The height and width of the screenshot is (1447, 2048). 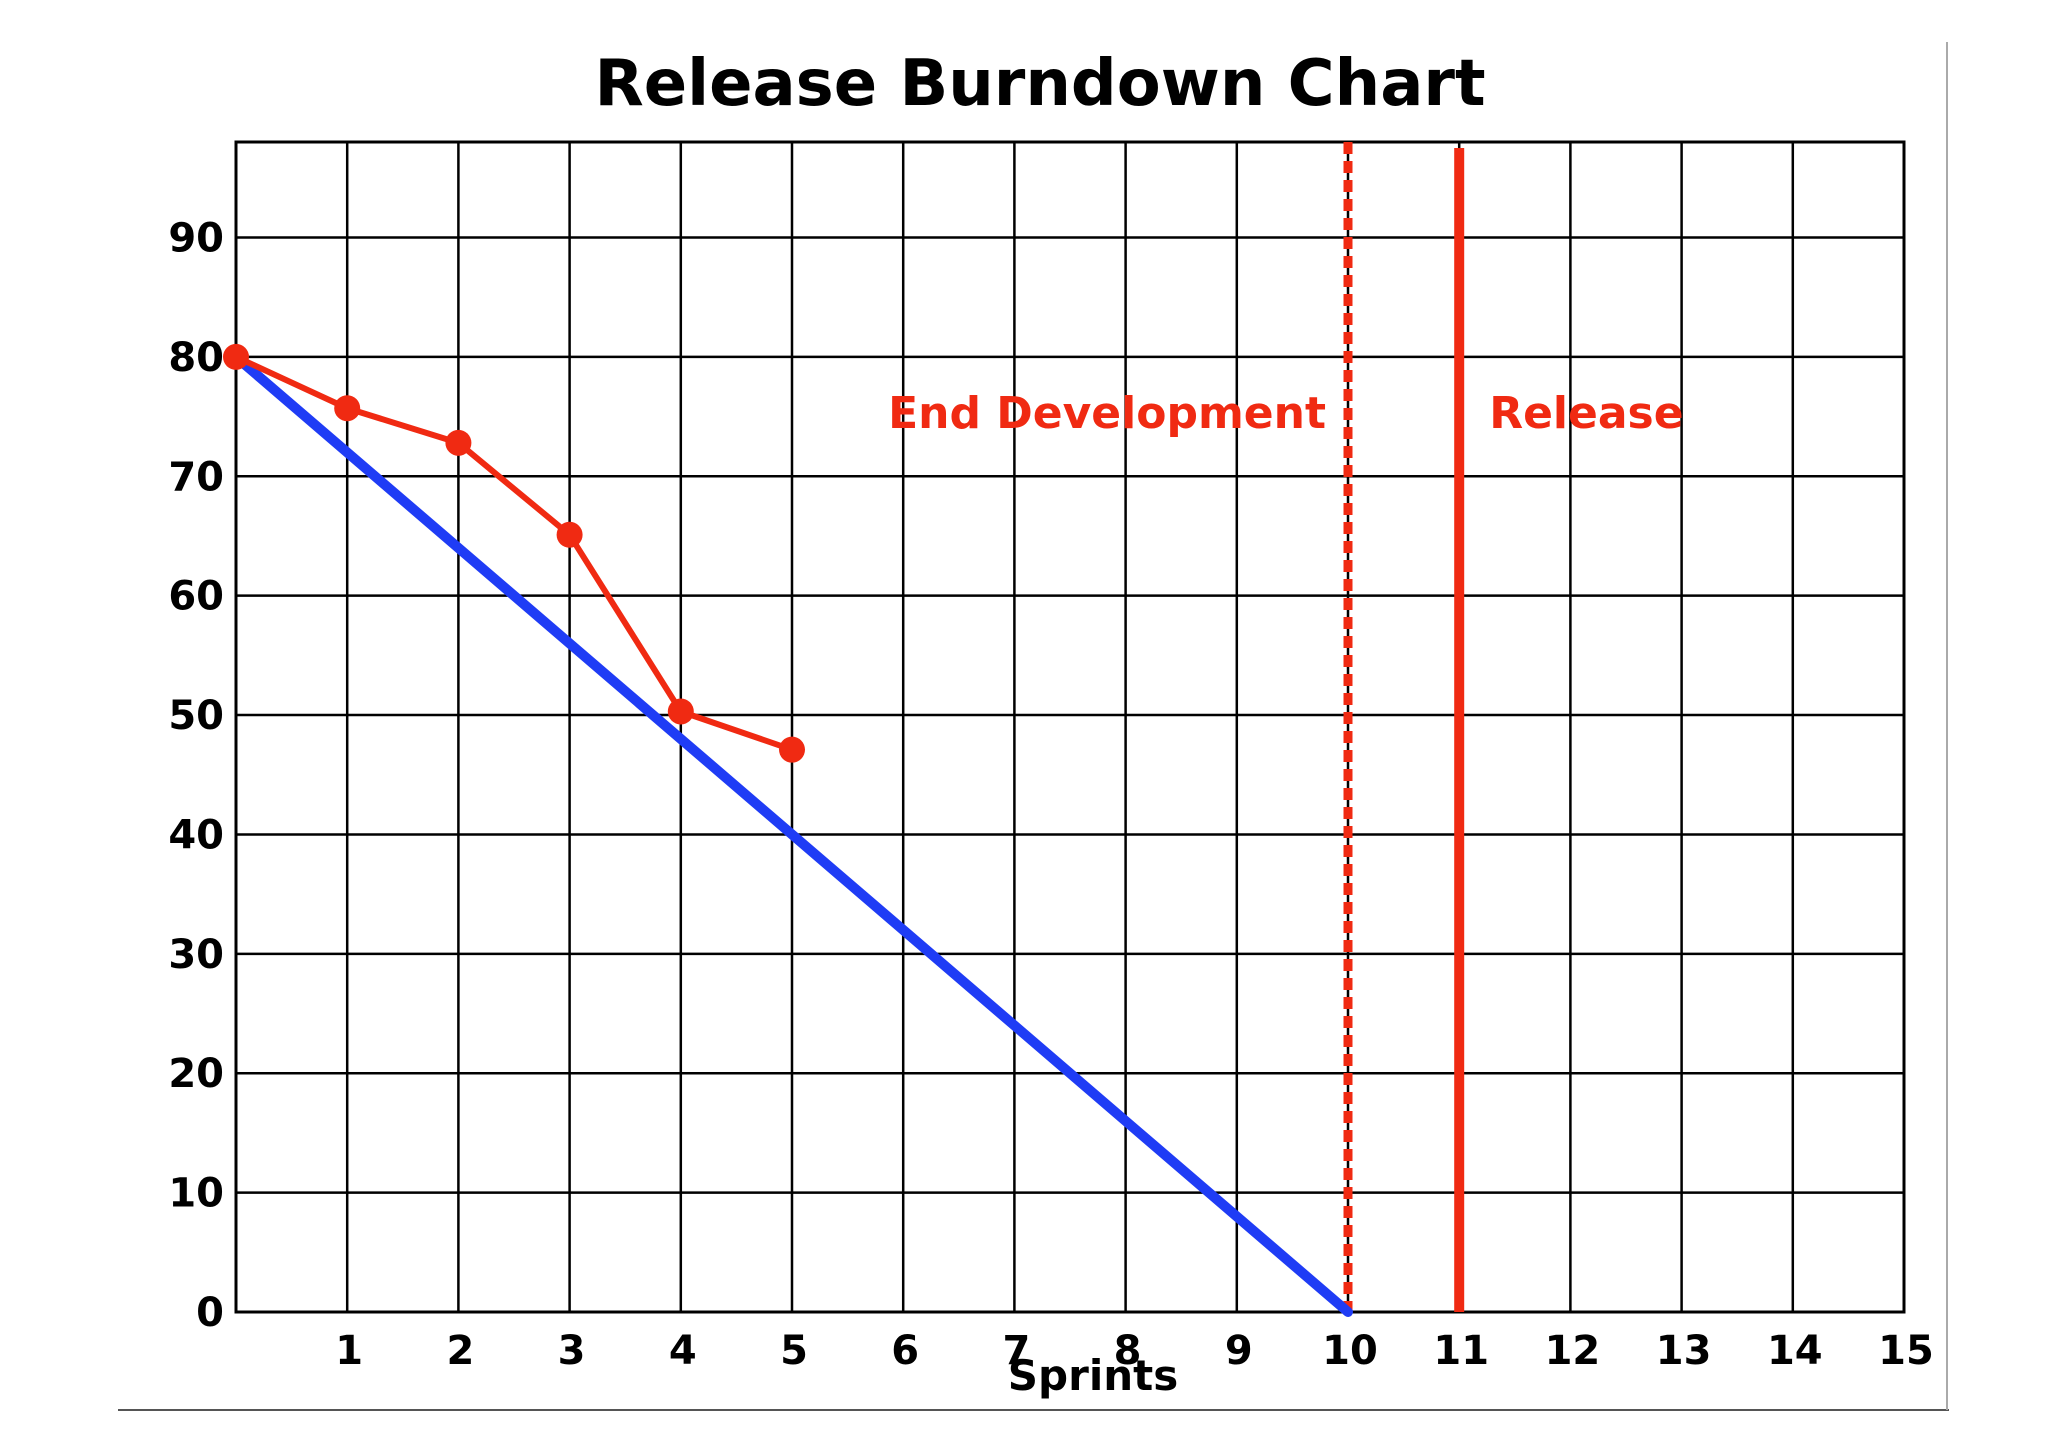 What do you see at coordinates (196, 955) in the screenshot?
I see `y-tick-label-30: 30` at bounding box center [196, 955].